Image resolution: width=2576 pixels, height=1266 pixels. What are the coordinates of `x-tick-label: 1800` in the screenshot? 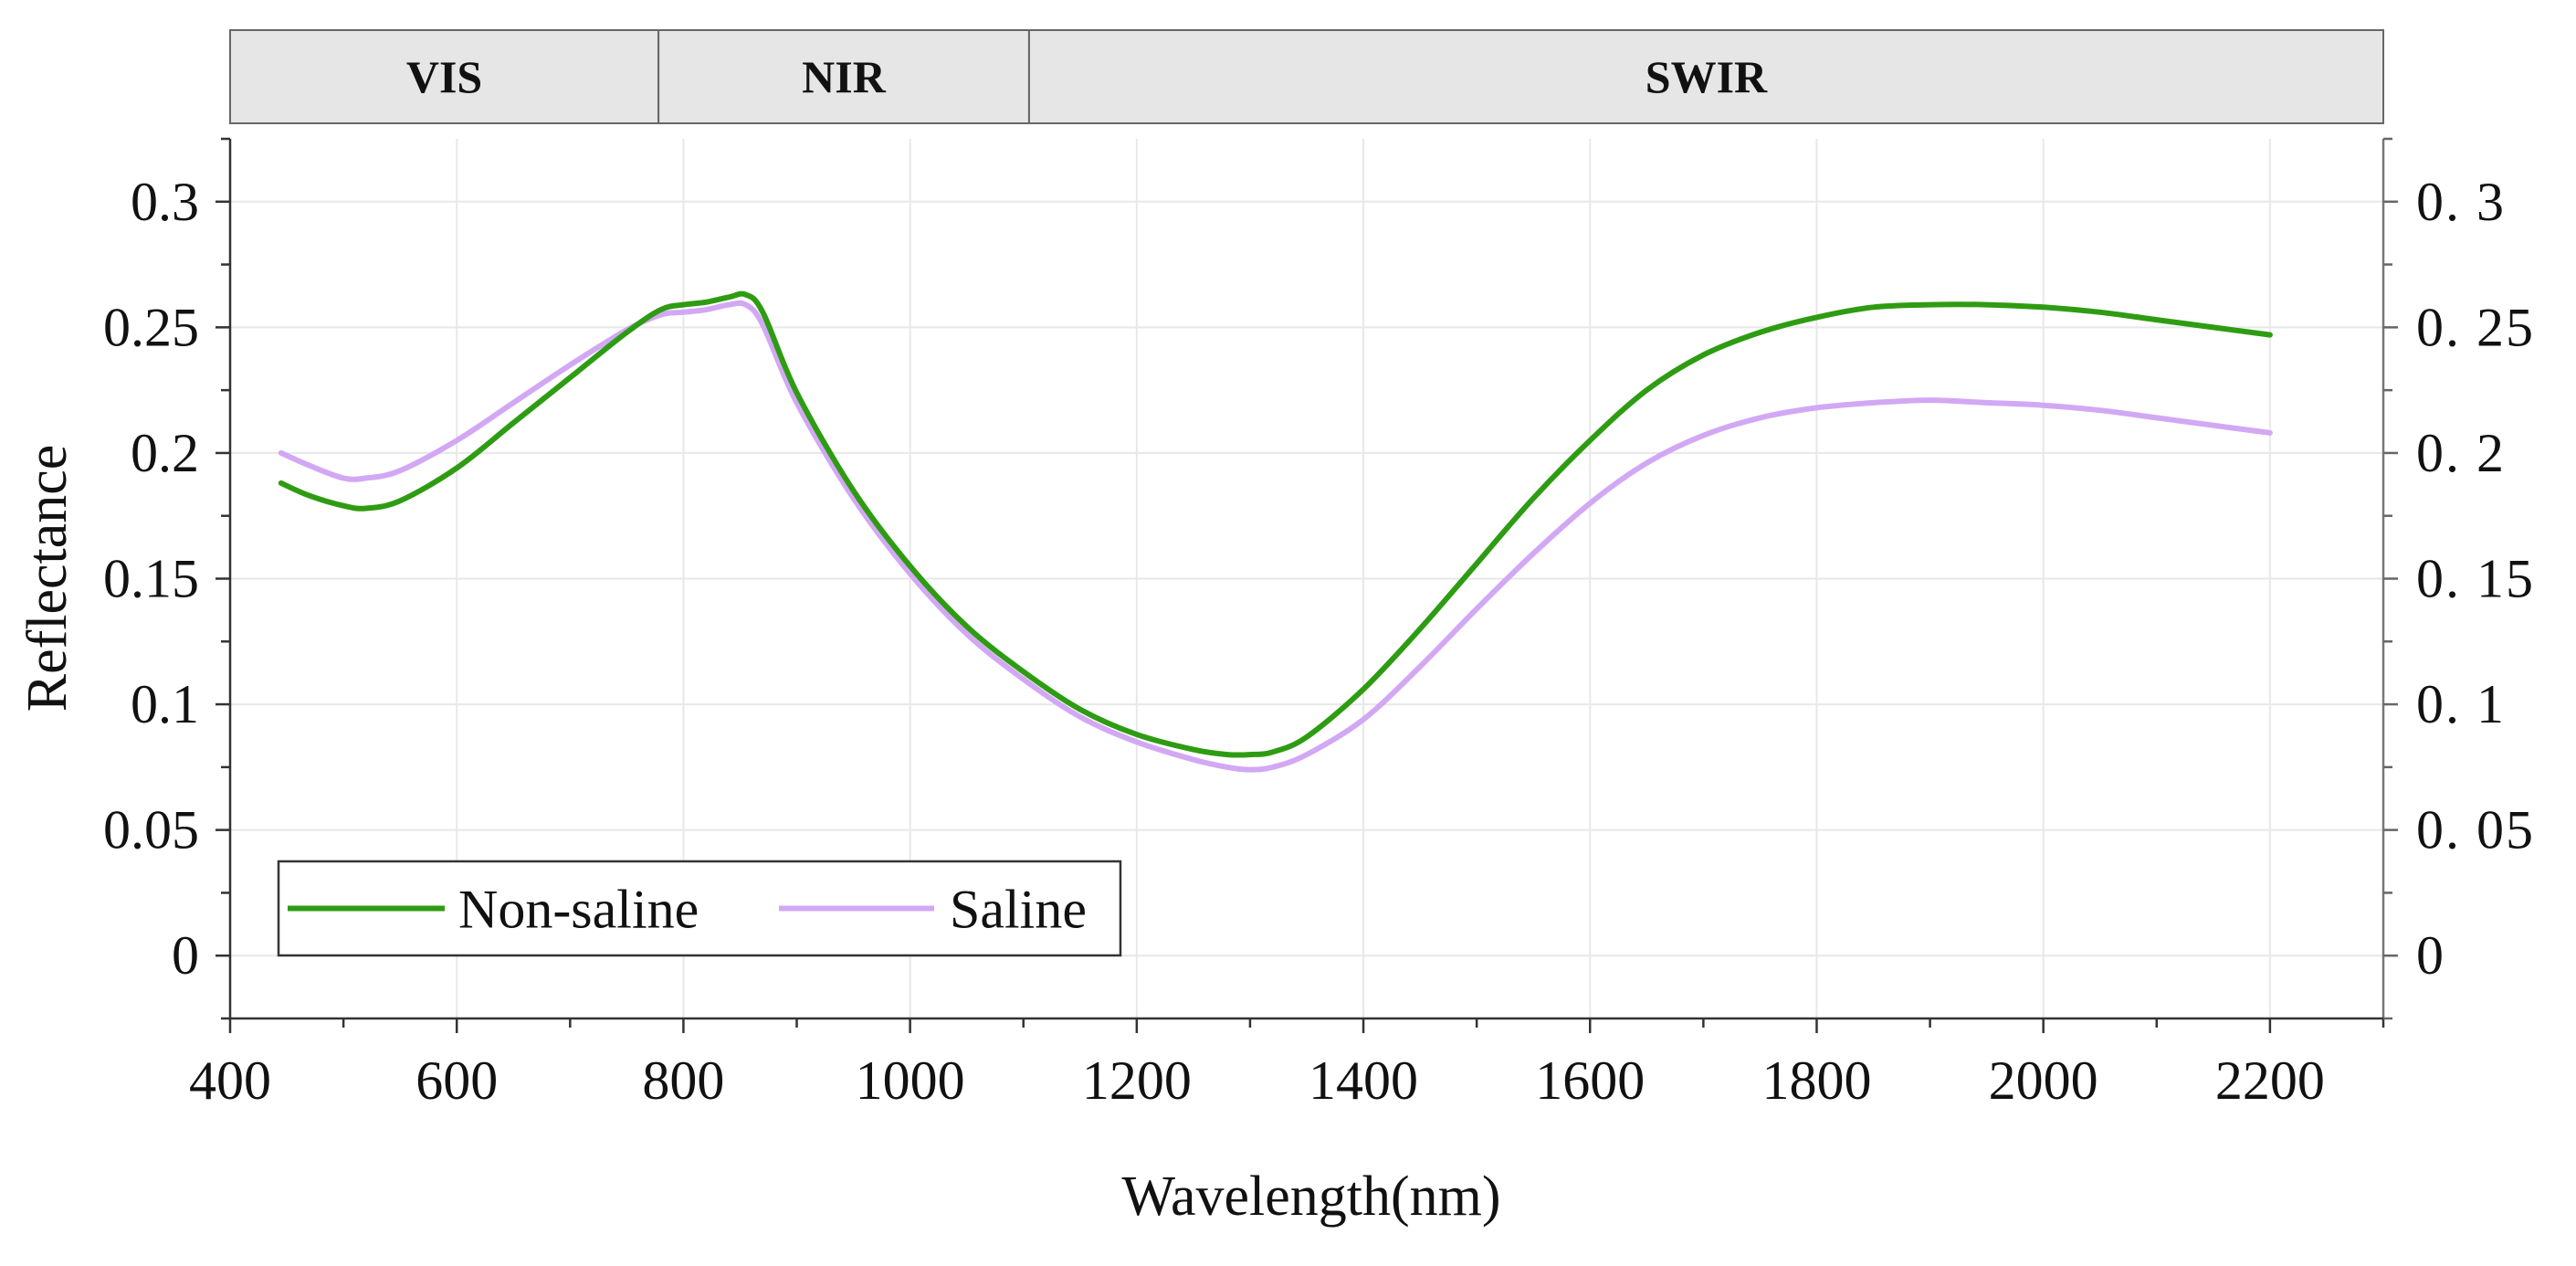 It's located at (1816, 1081).